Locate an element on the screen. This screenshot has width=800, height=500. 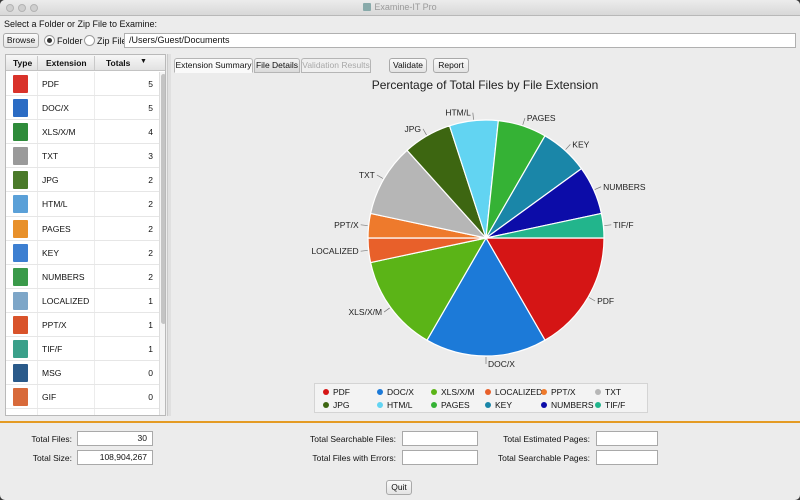
html-file-icon is located at coordinates (20, 204).